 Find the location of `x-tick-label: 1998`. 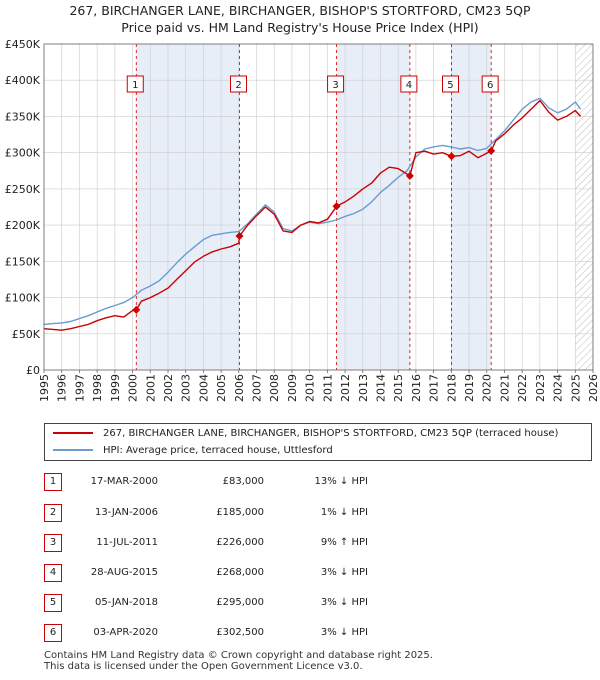

x-tick-label: 1998 is located at coordinates (97, 388).